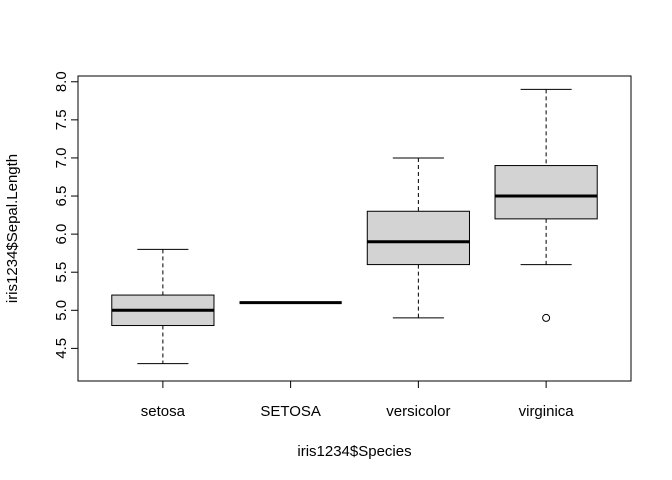 This screenshot has width=672, height=480. I want to click on outlier-point, so click(546, 317).